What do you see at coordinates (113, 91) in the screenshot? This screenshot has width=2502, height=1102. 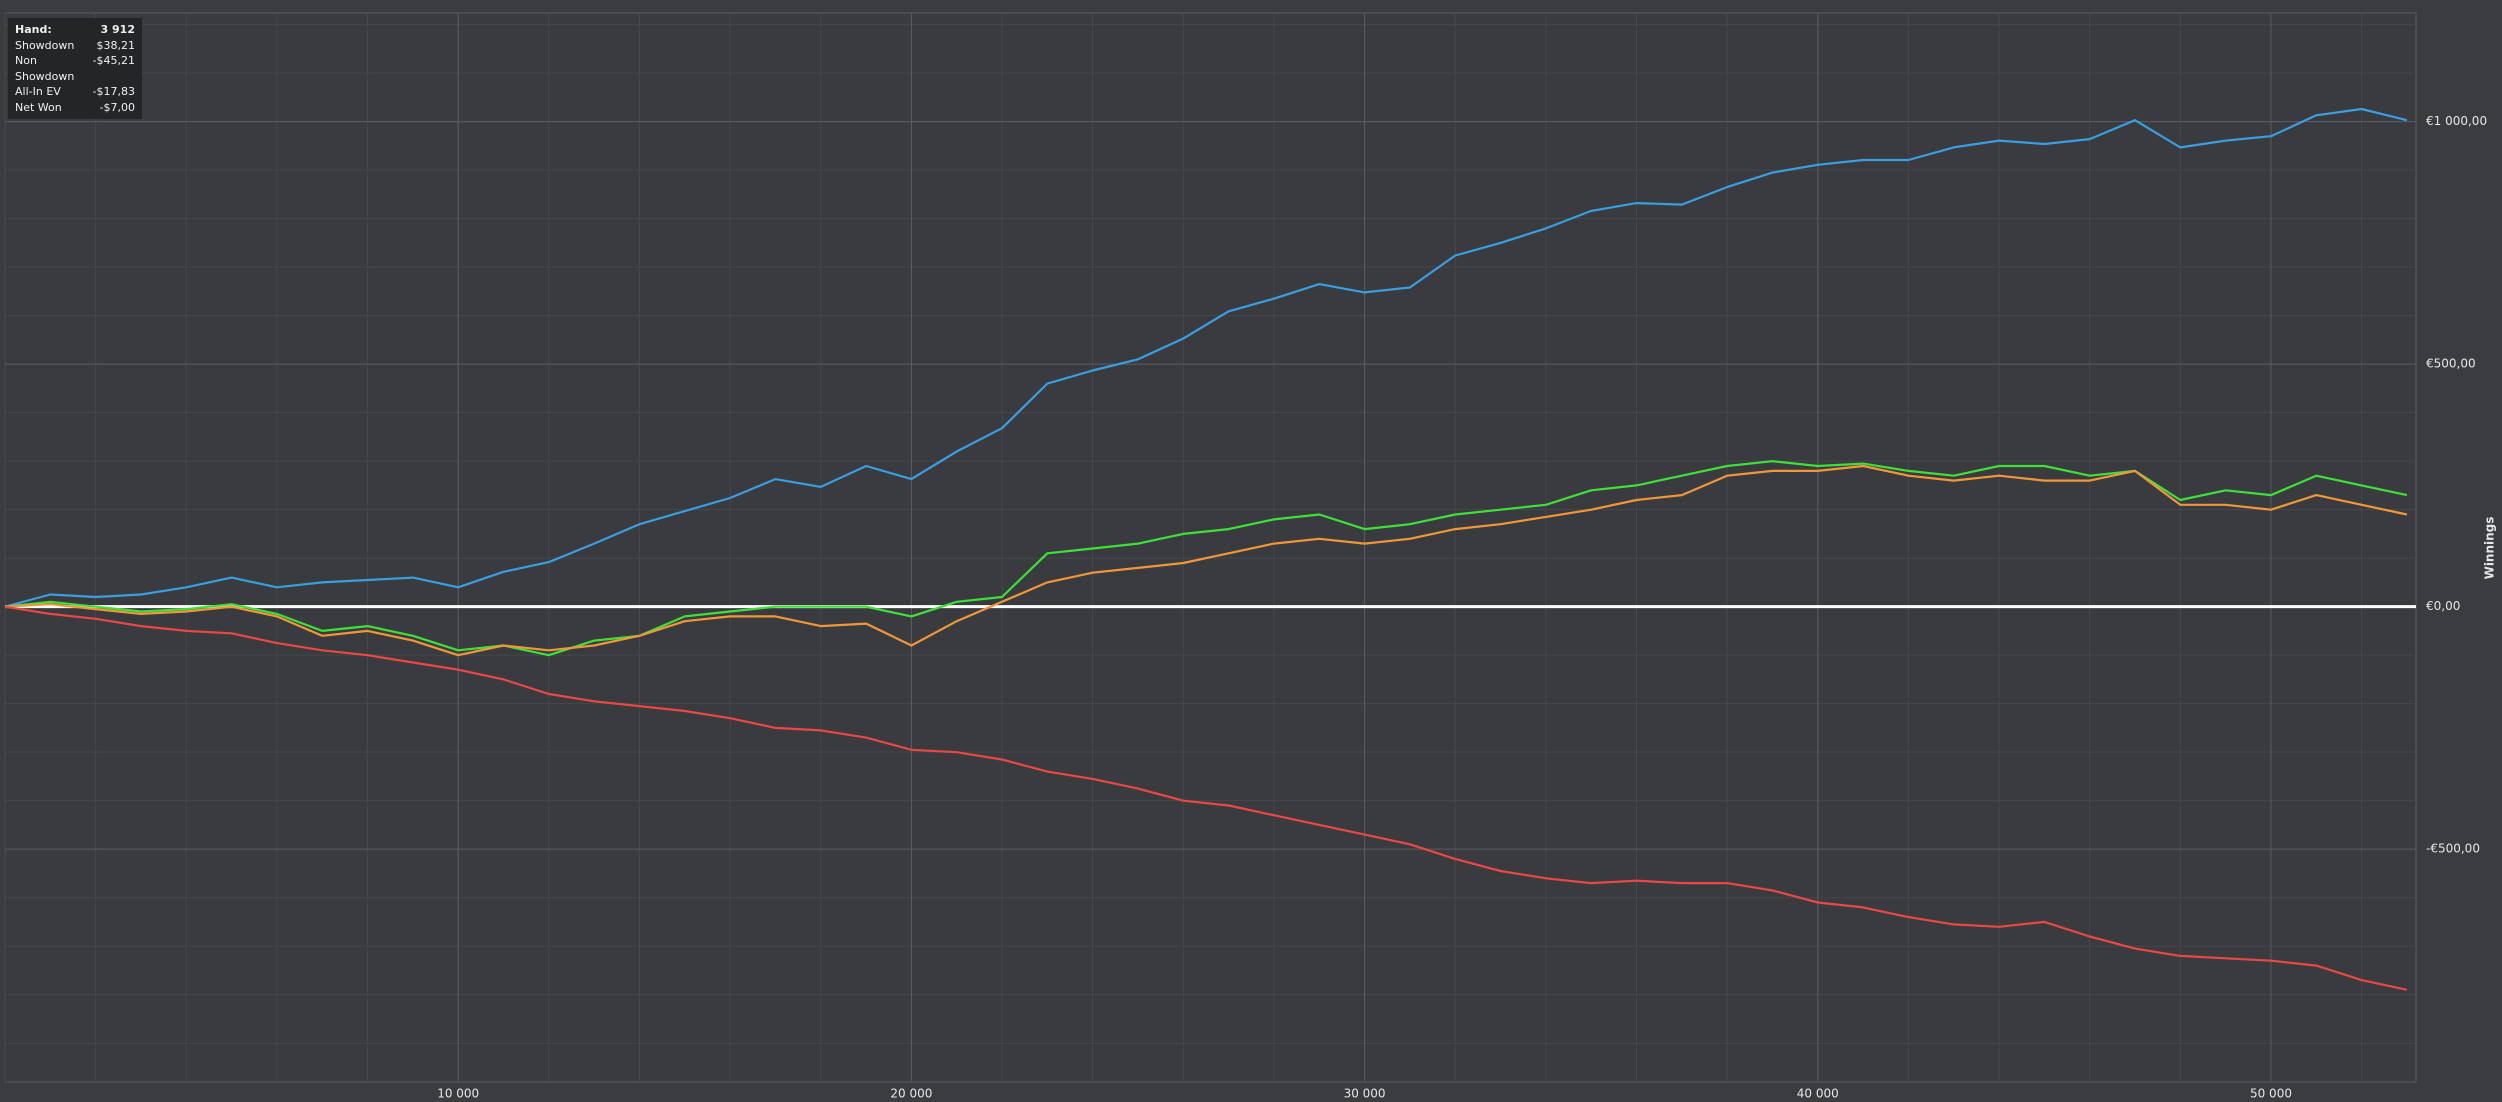 I see `tooltip-value: -$17,83` at bounding box center [113, 91].